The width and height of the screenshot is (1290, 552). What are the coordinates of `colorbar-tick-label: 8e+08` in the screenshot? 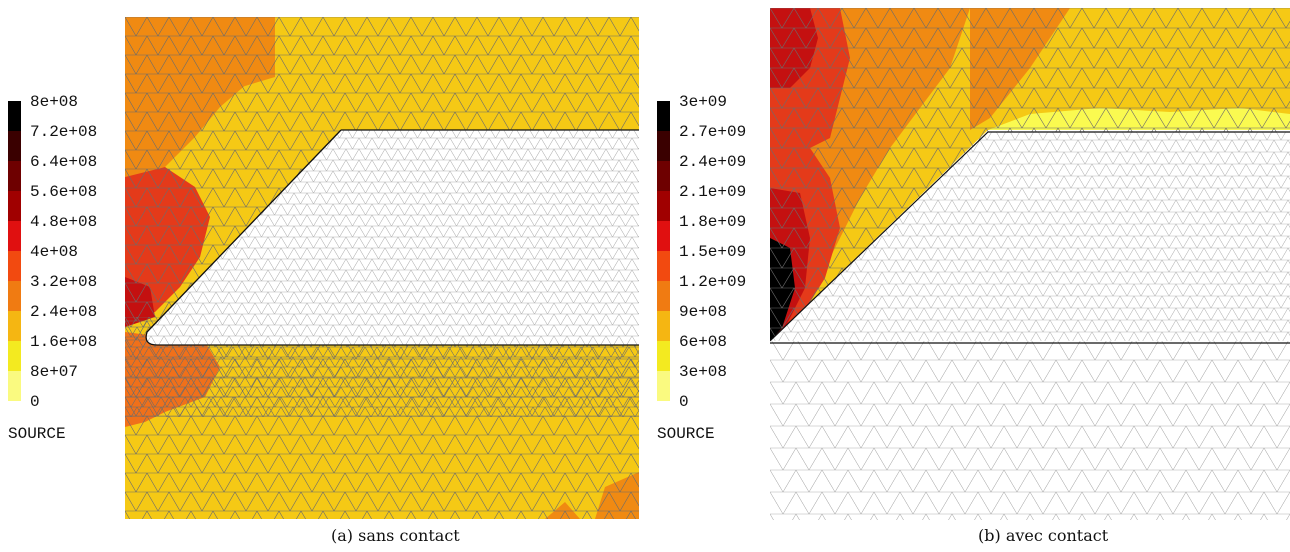 It's located at (54, 102).